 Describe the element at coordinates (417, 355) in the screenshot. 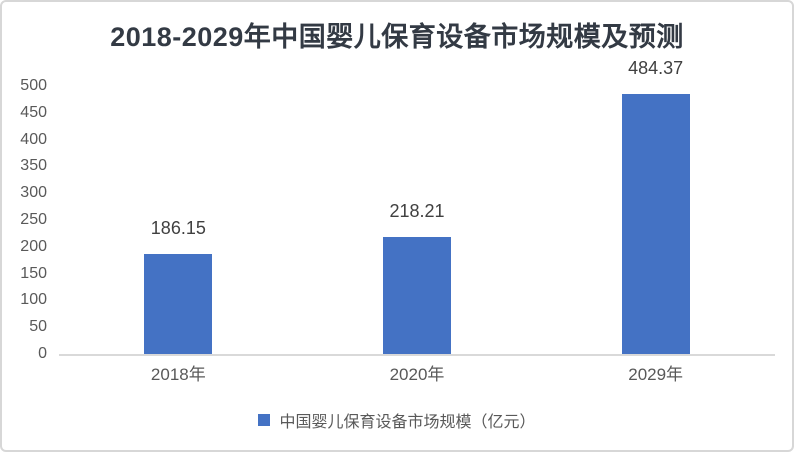

I see `x-axis-line` at that location.